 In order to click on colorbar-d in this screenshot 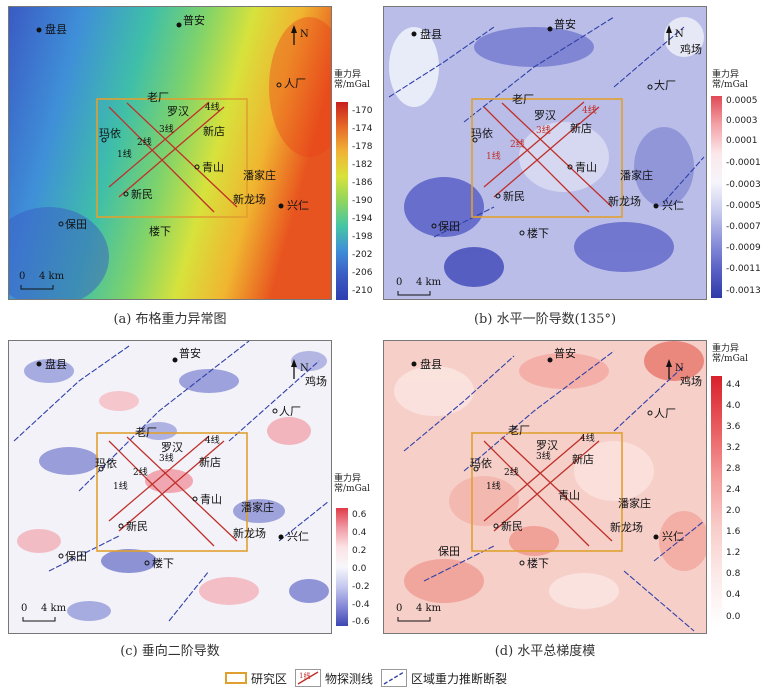, I will do `click(716, 502)`.